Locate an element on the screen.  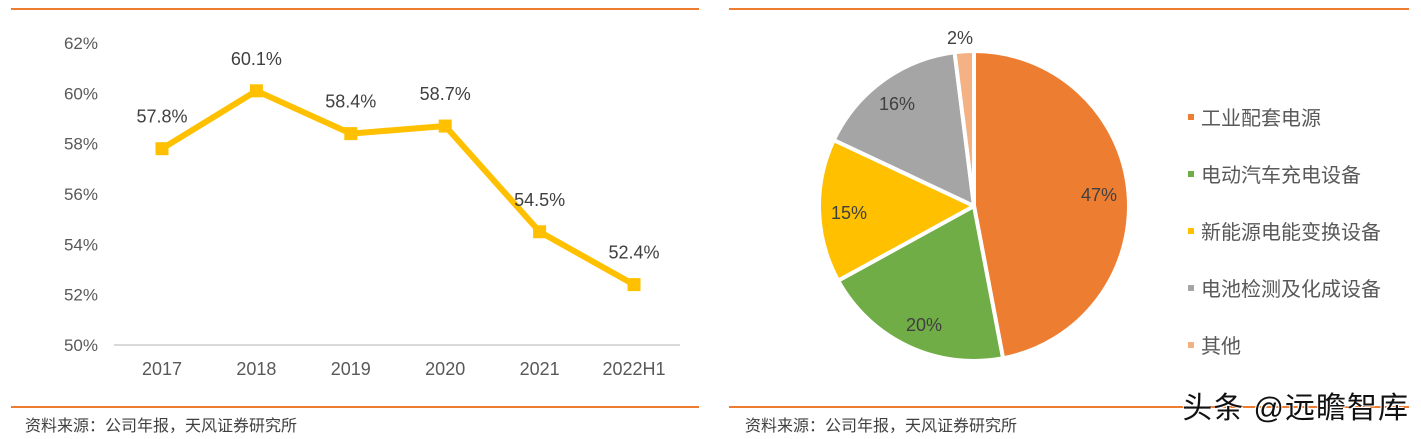
data-label: 52.4% is located at coordinates (633, 253).